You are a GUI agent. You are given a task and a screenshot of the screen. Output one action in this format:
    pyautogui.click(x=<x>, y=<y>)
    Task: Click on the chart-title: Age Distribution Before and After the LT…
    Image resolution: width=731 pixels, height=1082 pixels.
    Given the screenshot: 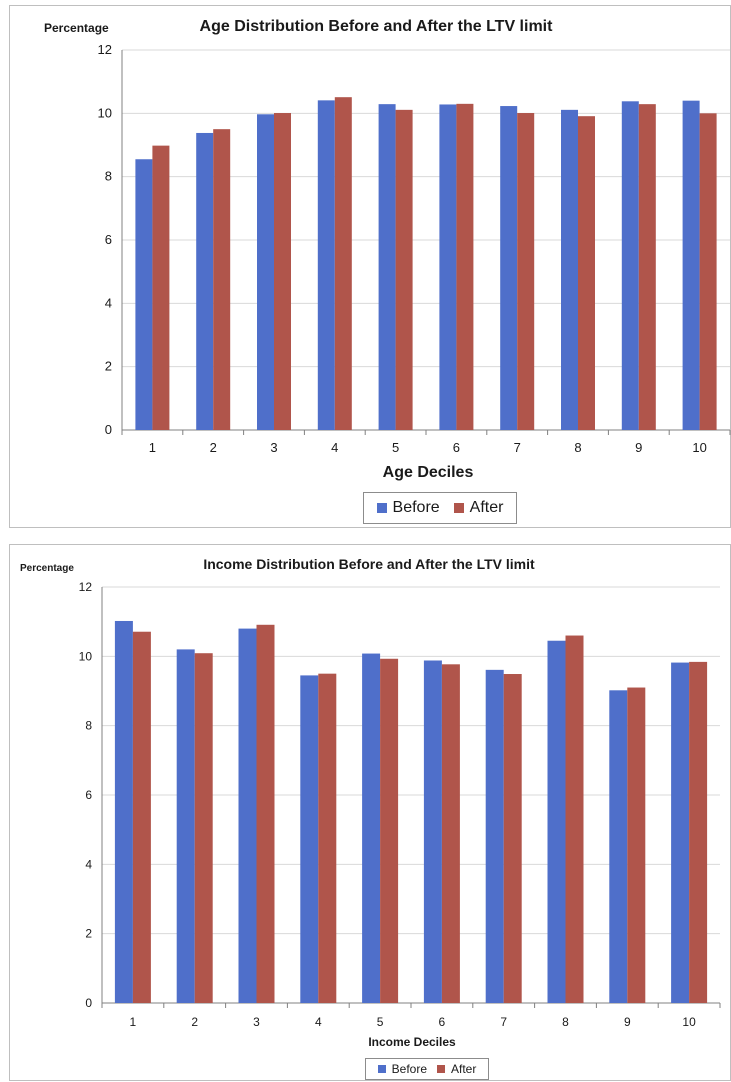 What is the action you would take?
    pyautogui.click(x=377, y=26)
    